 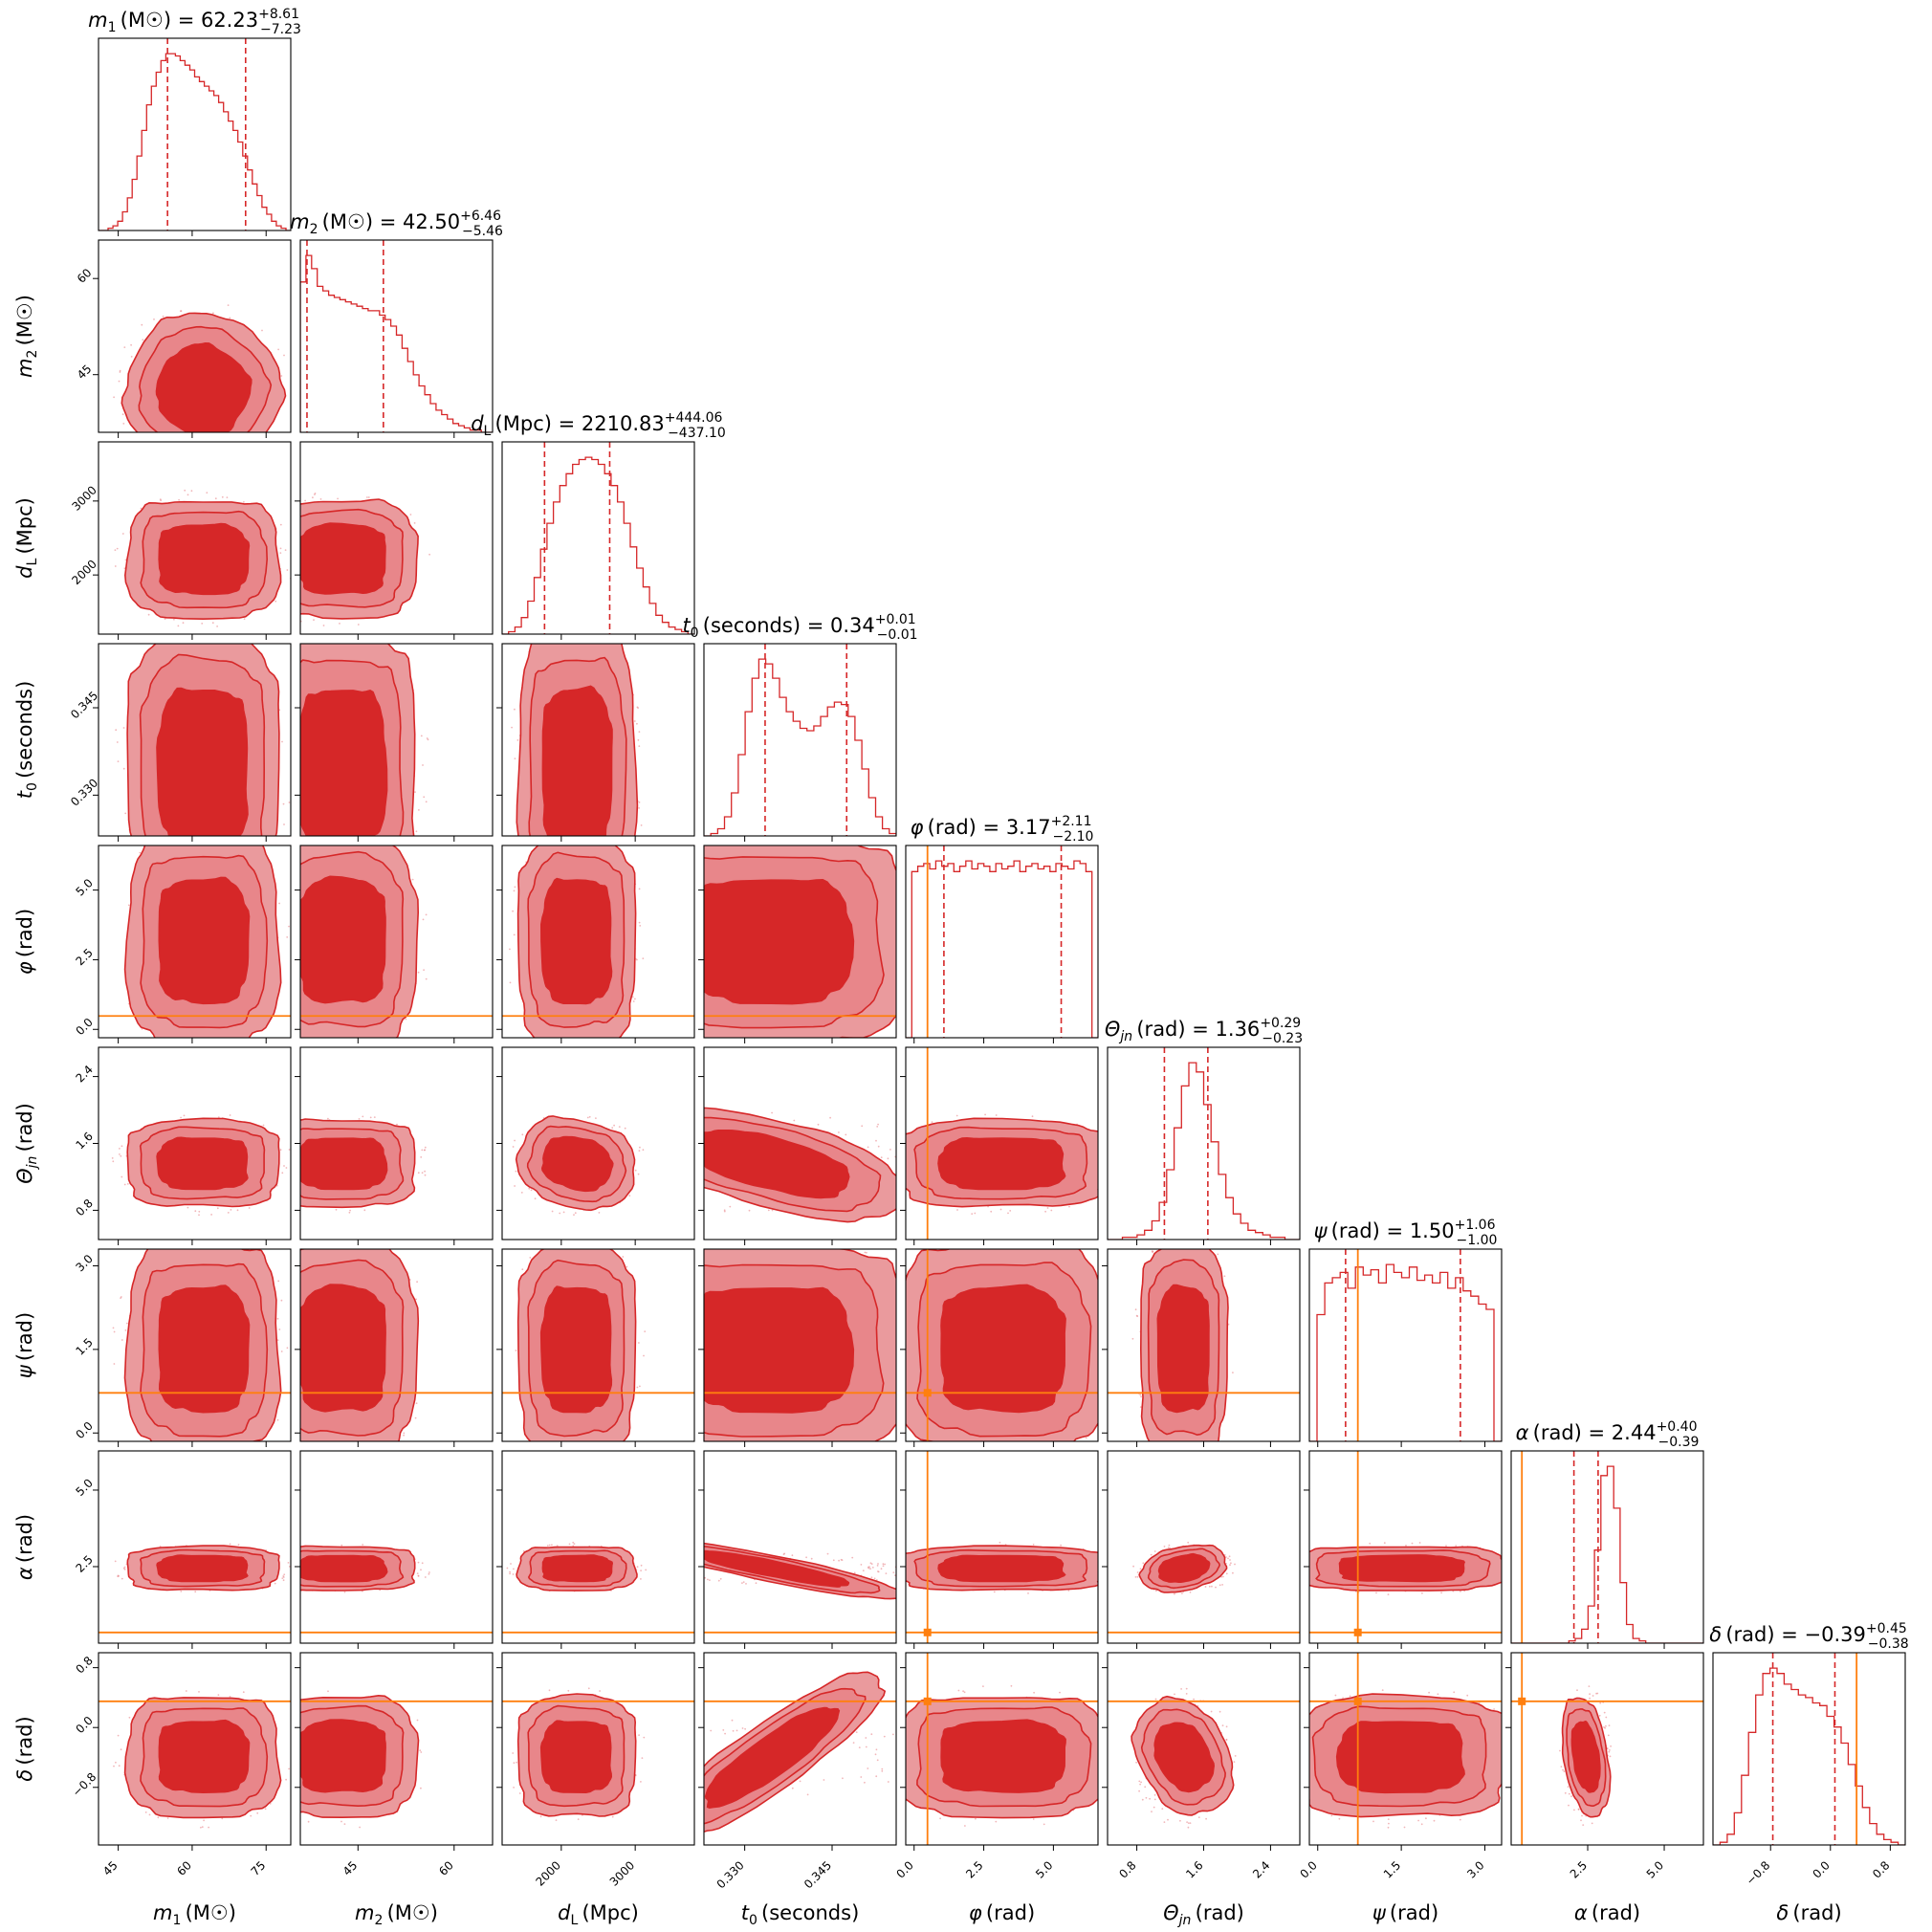 I want to click on y-tick-label: 0.0, so click(x=84, y=1725).